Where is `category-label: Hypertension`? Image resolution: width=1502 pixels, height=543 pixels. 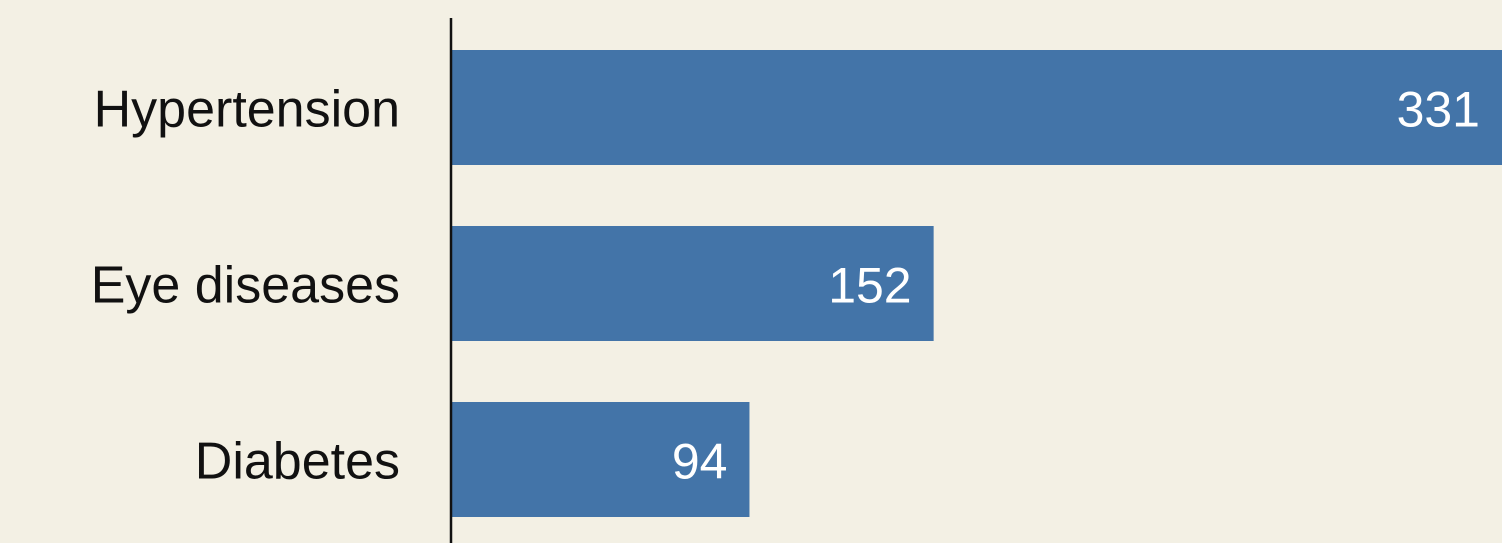 category-label: Hypertension is located at coordinates (247, 110).